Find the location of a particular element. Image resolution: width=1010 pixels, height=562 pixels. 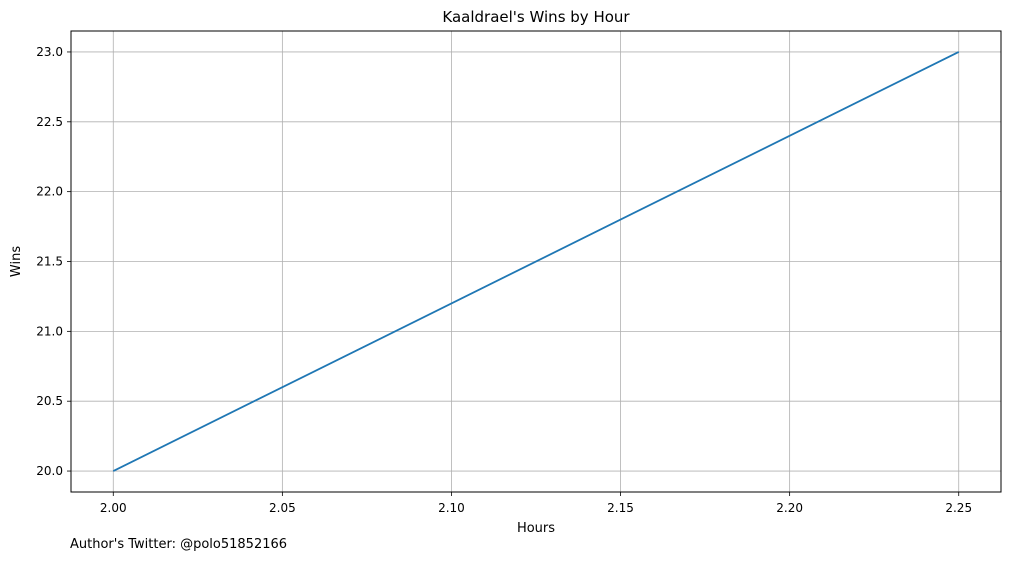

author-twitter-note: Author's Twitter: @polo51852166 is located at coordinates (179, 544).